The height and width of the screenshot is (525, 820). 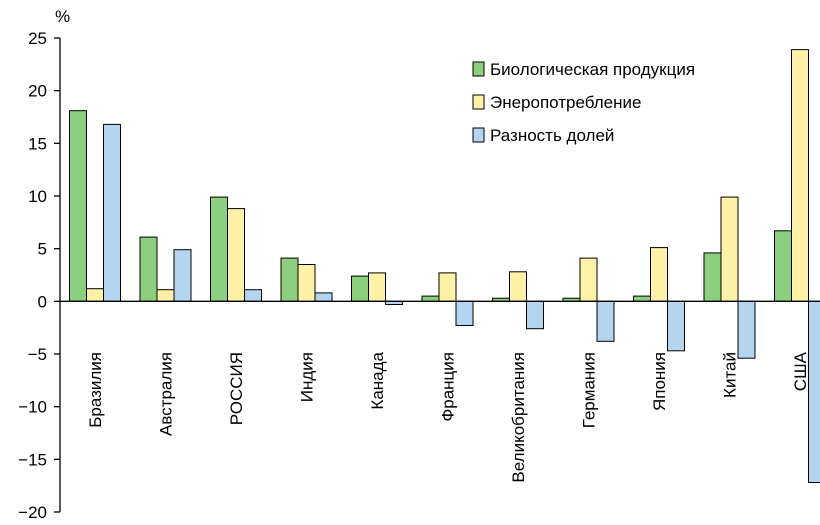 What do you see at coordinates (42, 249) in the screenshot?
I see `y-tick-label: 5` at bounding box center [42, 249].